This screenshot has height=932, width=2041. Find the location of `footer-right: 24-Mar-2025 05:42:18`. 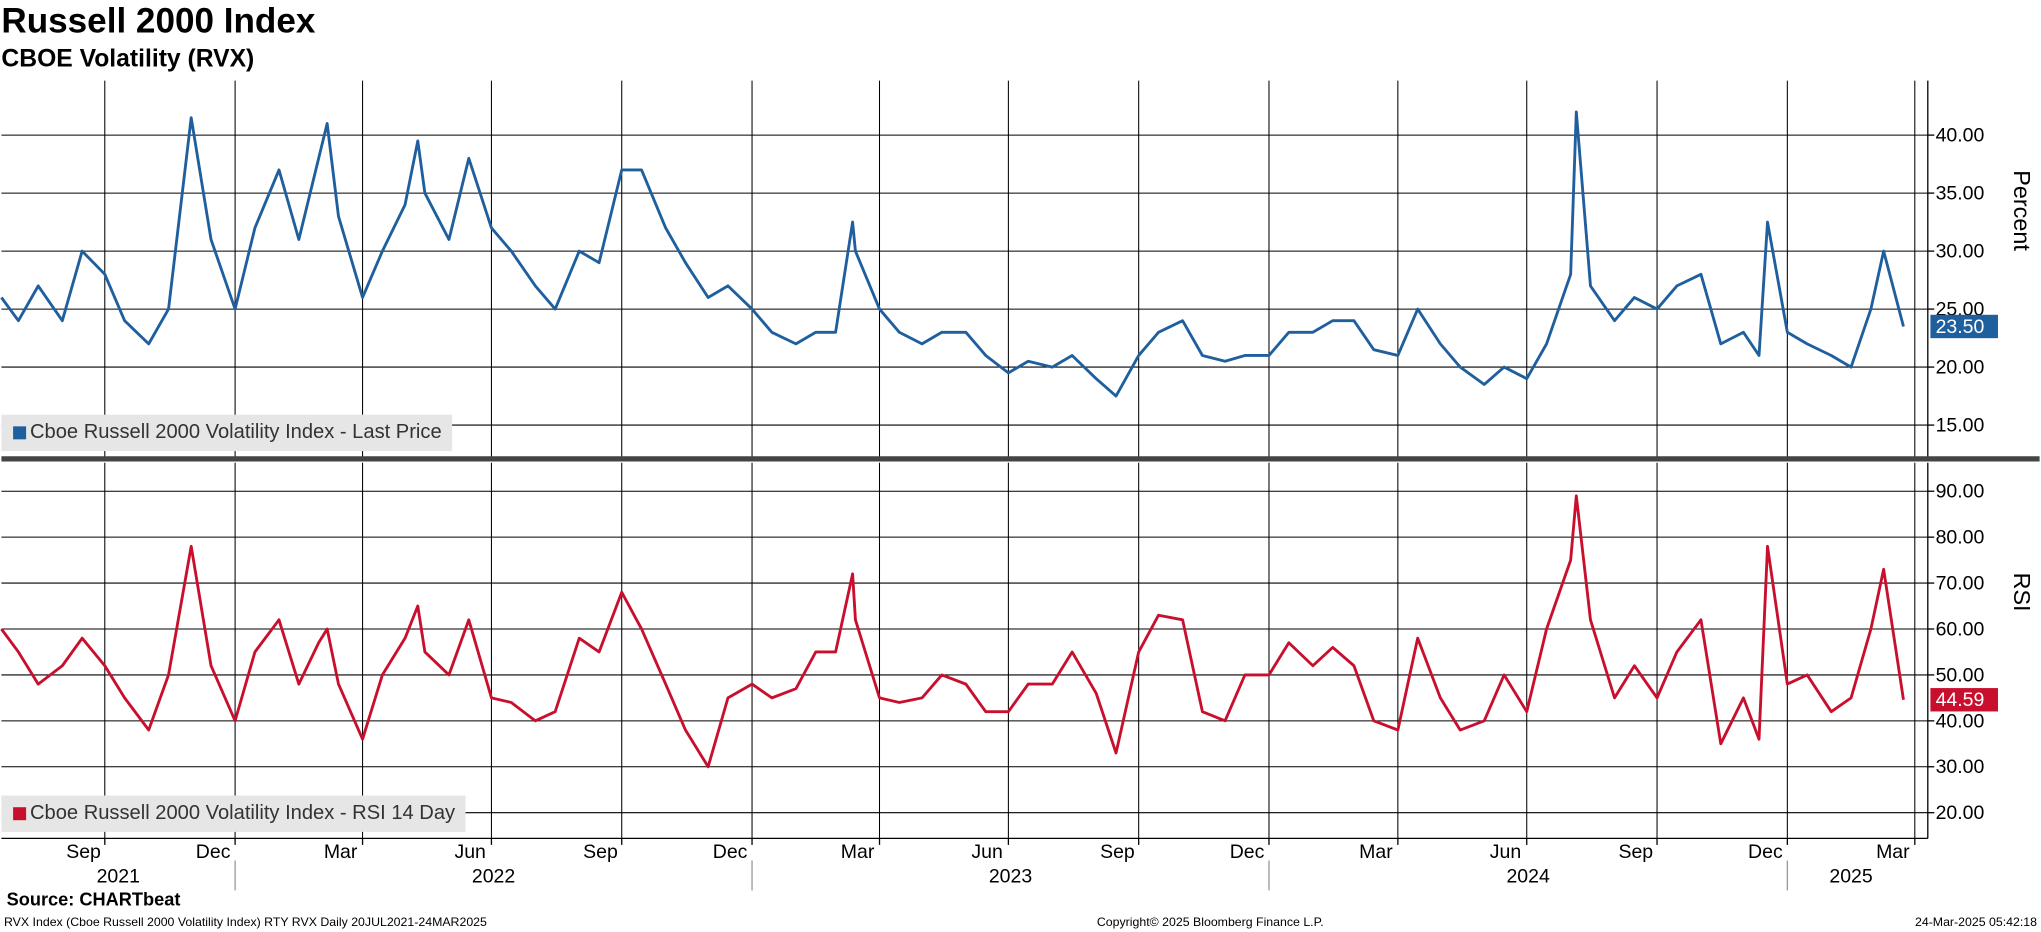

footer-right: 24-Mar-2025 05:42:18 is located at coordinates (1976, 922).